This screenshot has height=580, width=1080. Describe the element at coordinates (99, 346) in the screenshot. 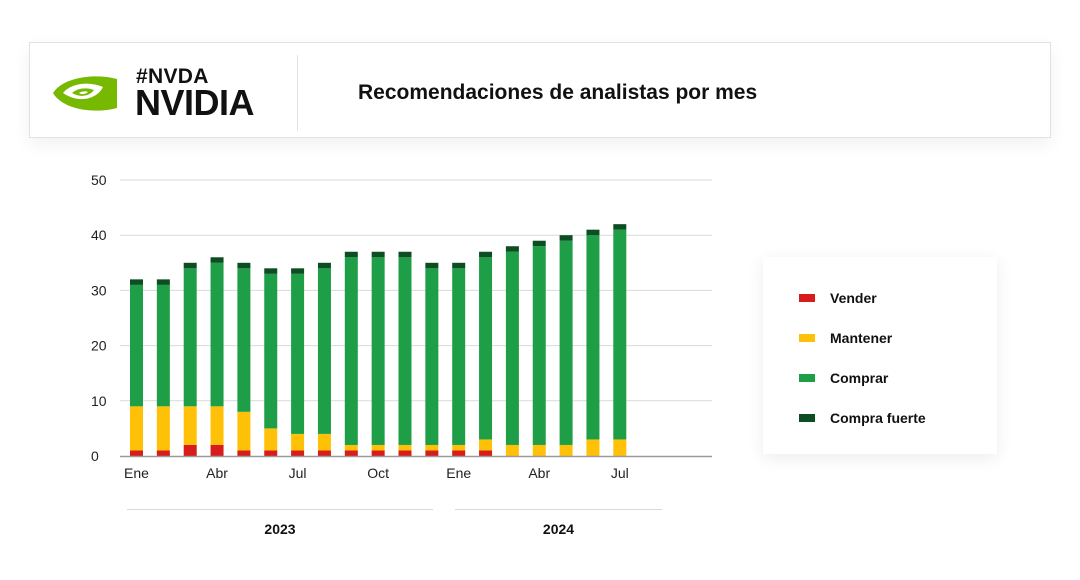

I see `y-tick-label: 20` at that location.